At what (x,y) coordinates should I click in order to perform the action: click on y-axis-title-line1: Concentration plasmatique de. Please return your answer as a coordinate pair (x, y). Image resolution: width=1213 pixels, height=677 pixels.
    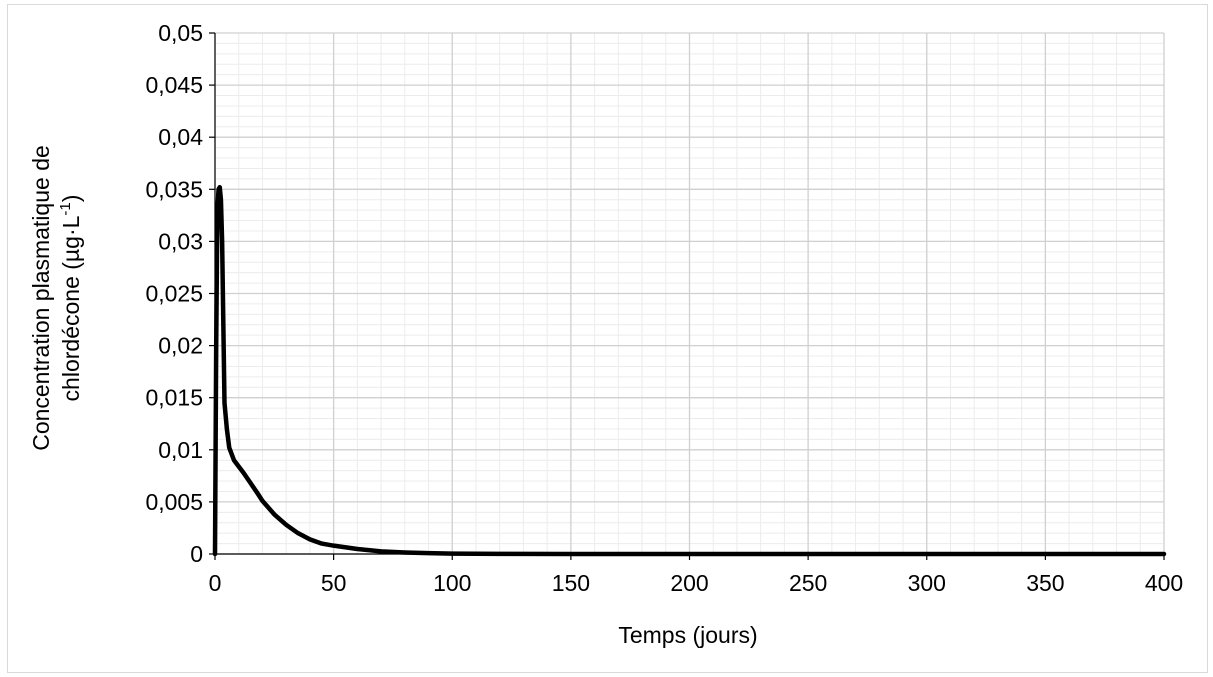
    Looking at the image, I should click on (41, 298).